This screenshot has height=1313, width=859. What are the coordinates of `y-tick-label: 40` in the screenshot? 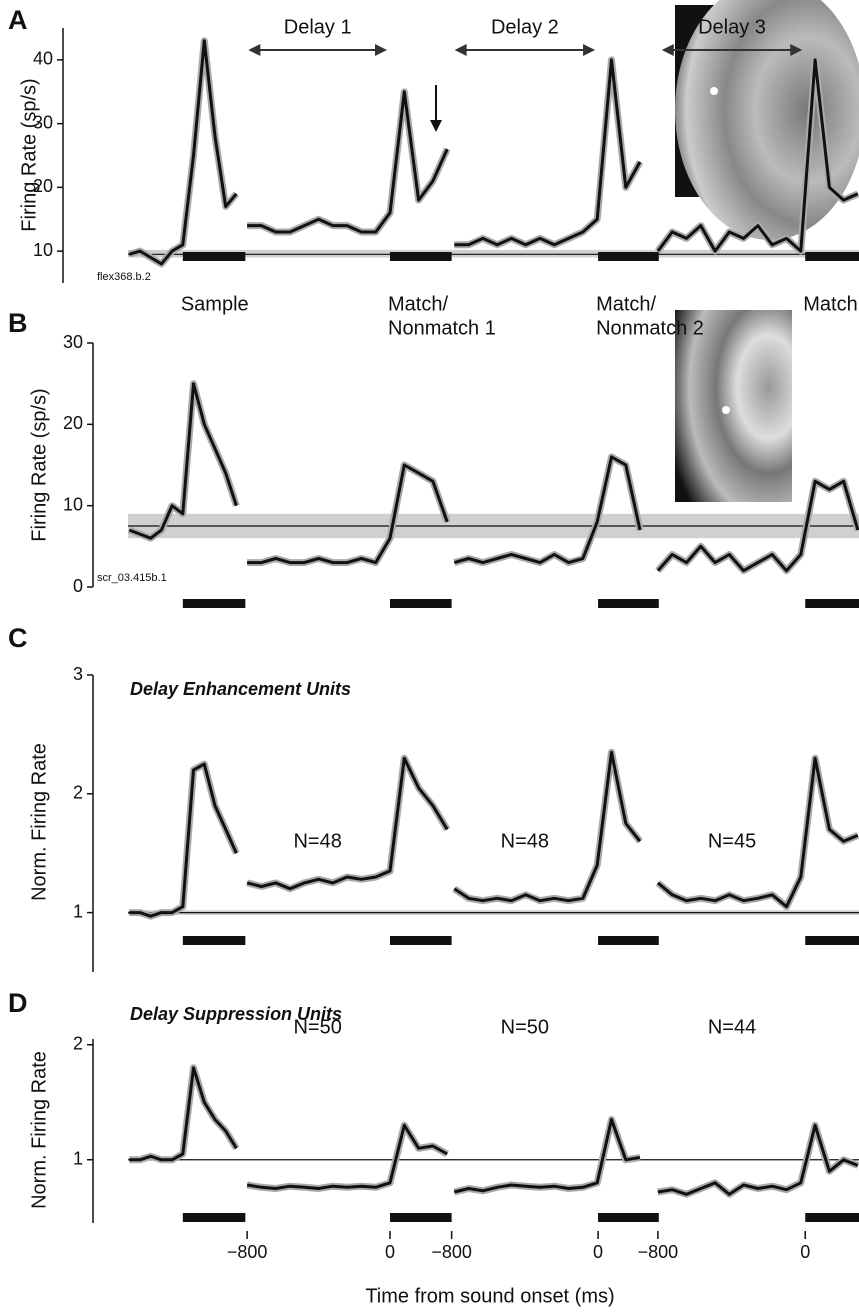 It's located at (43, 59).